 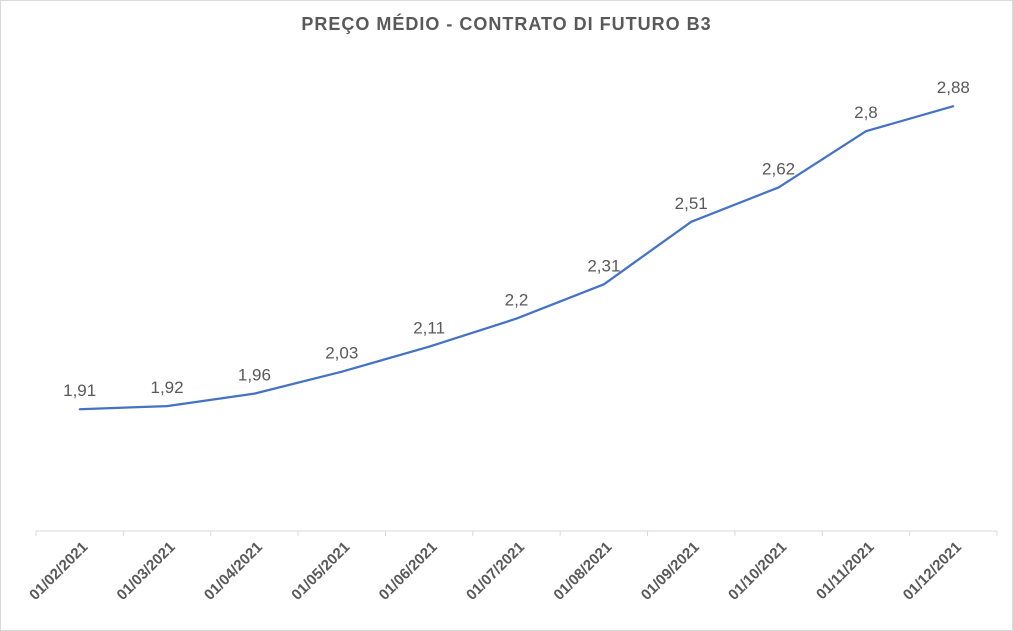 I want to click on chart-title: PREÇO MÉDIO - CONTRATO DI FUTURO B3, so click(x=506, y=24).